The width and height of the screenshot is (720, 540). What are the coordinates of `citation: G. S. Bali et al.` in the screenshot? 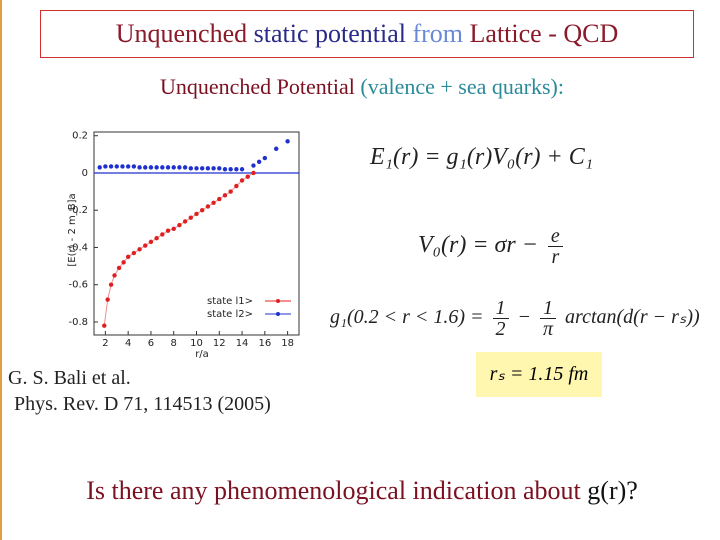 It's located at (69, 378).